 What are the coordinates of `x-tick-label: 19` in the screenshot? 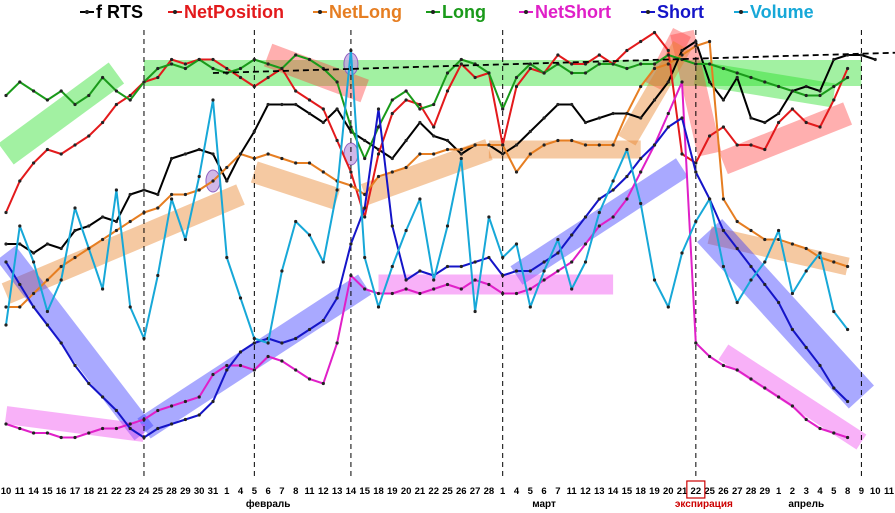 It's located at (654, 491).